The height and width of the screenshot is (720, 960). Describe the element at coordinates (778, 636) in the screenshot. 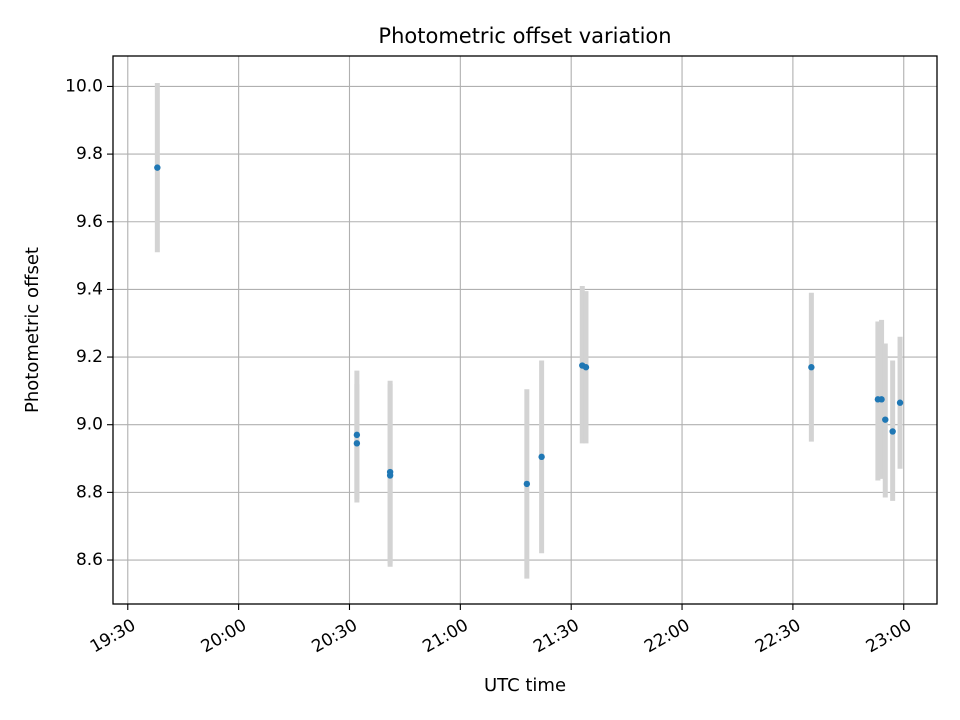

I see `x-tick-label: 22:30` at that location.